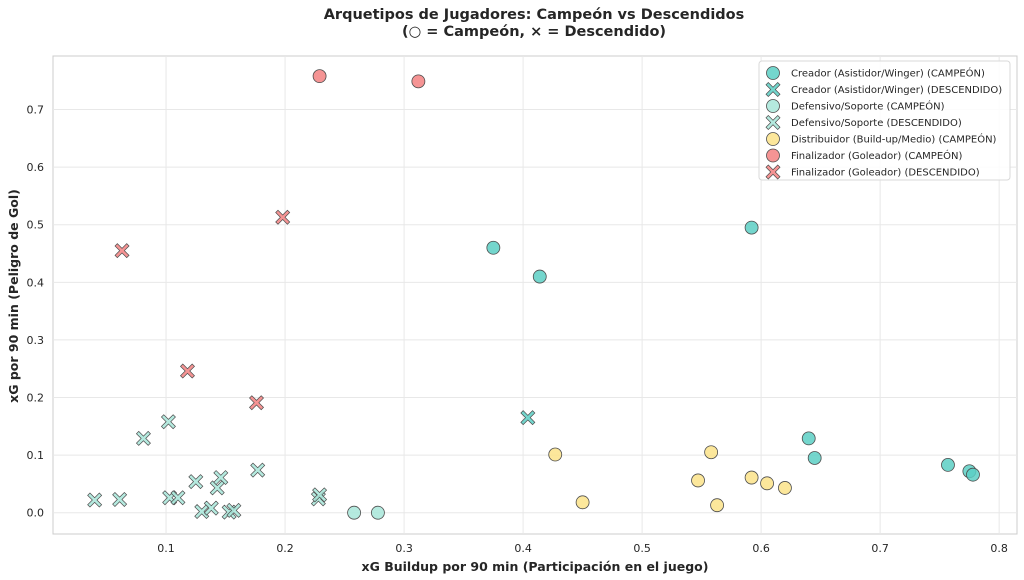 This screenshot has height=580, width=1024. Describe the element at coordinates (166, 548) in the screenshot. I see `x-tick-label: 0.1` at that location.